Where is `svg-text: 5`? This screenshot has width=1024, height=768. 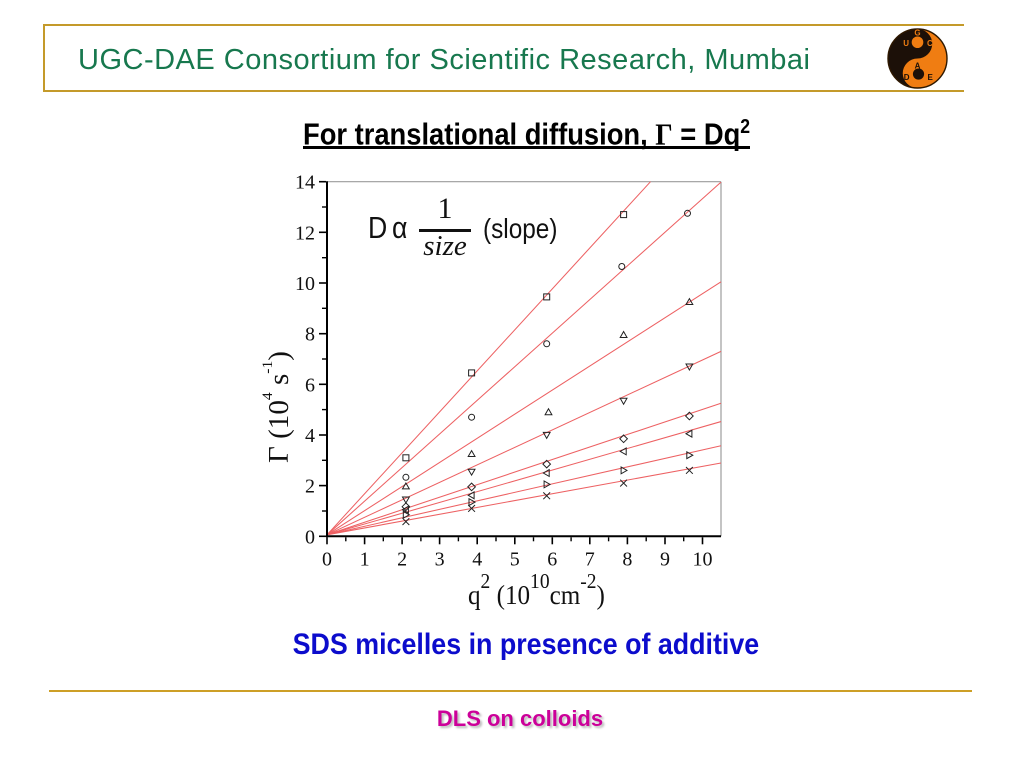
svg-text: 5 is located at coordinates (515, 560).